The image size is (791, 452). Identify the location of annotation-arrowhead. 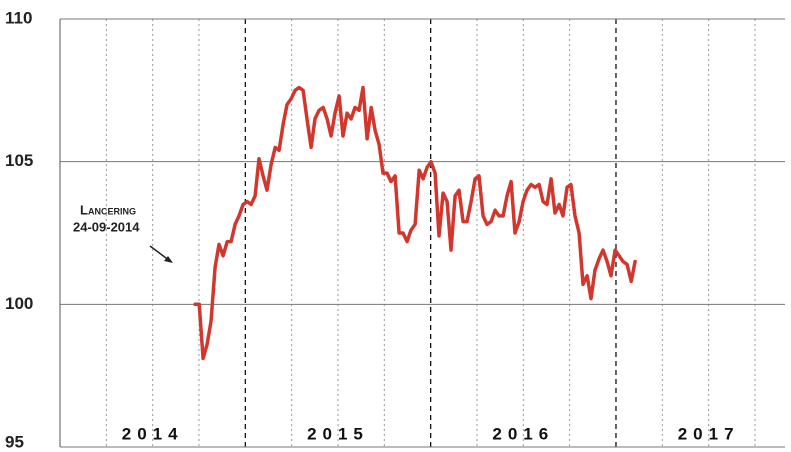
(168, 259).